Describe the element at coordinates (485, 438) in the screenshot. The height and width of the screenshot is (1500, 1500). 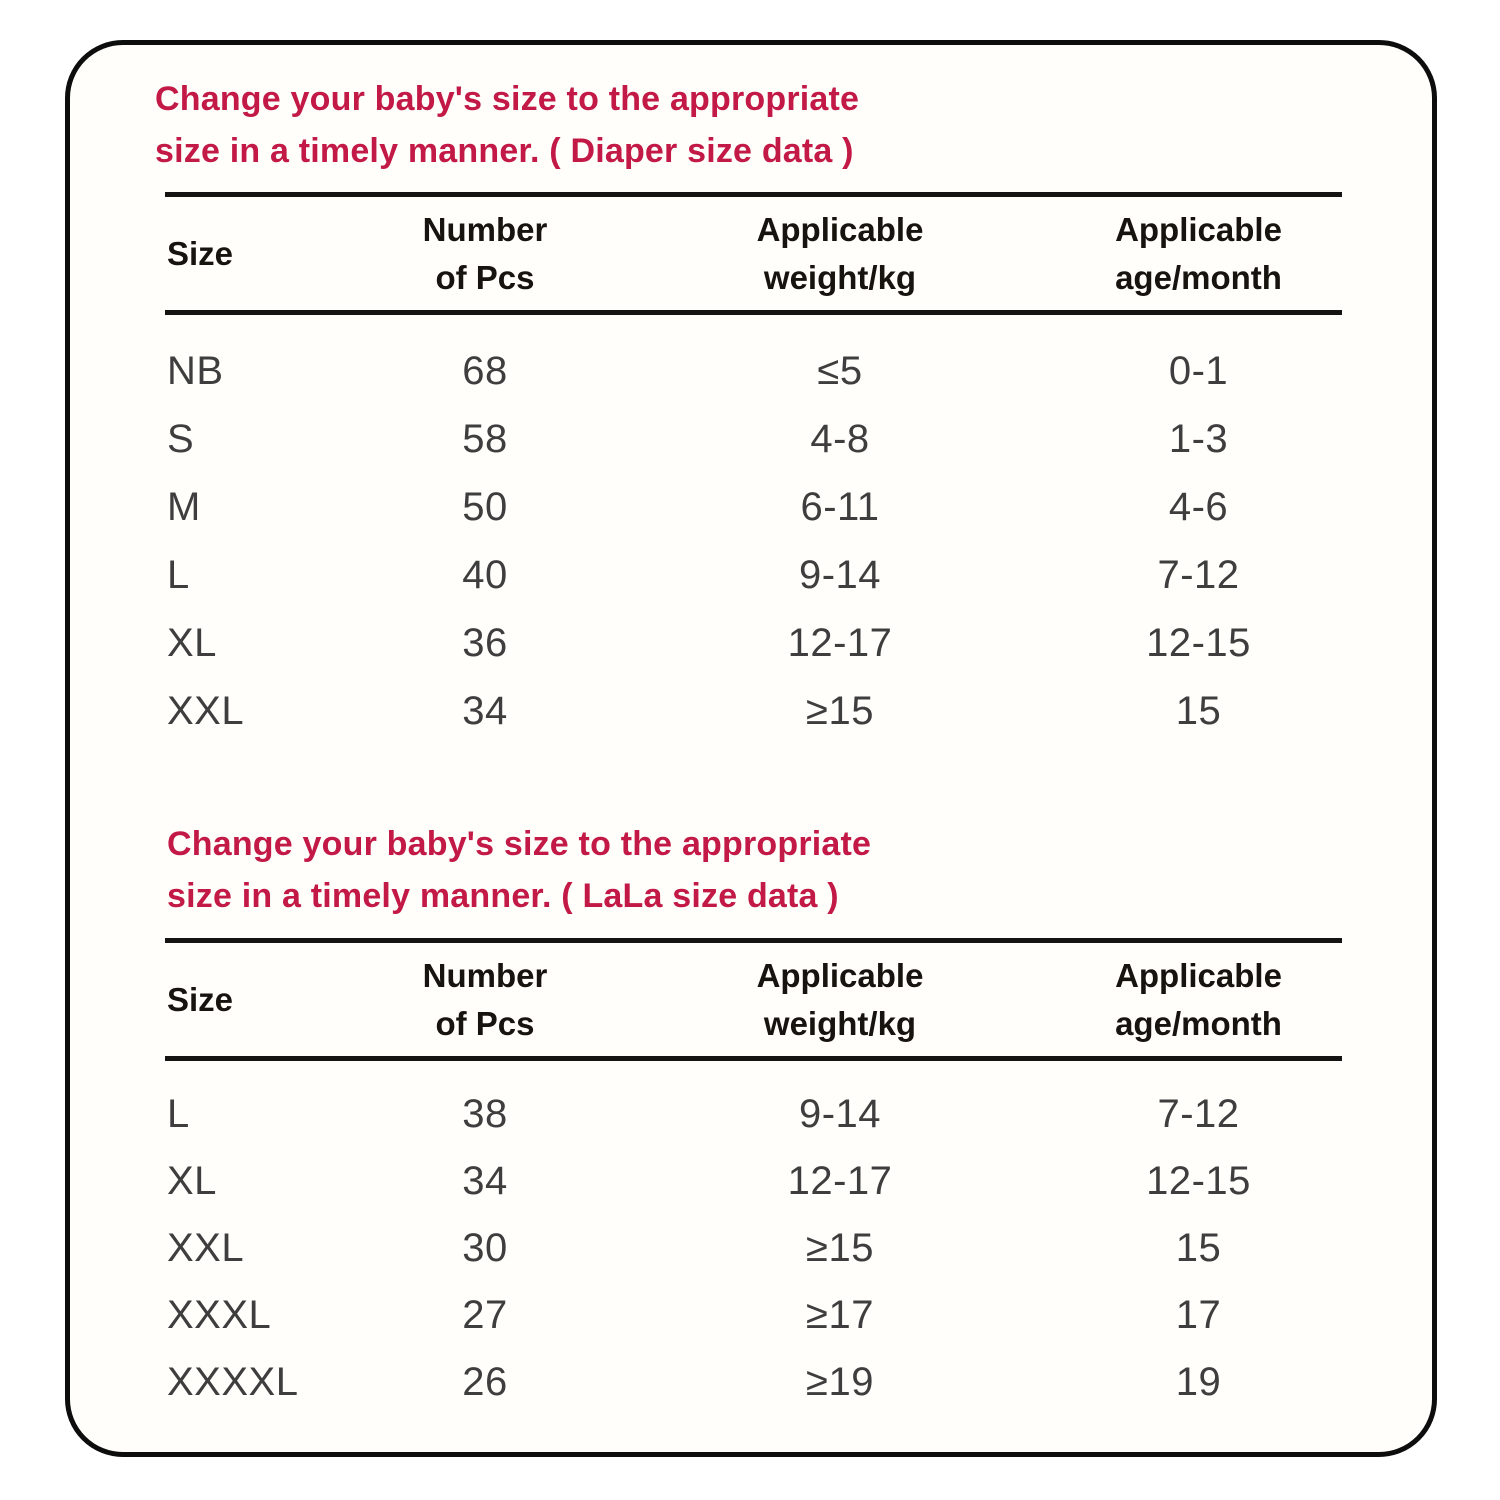
I see `cell-pcs: 58` at that location.